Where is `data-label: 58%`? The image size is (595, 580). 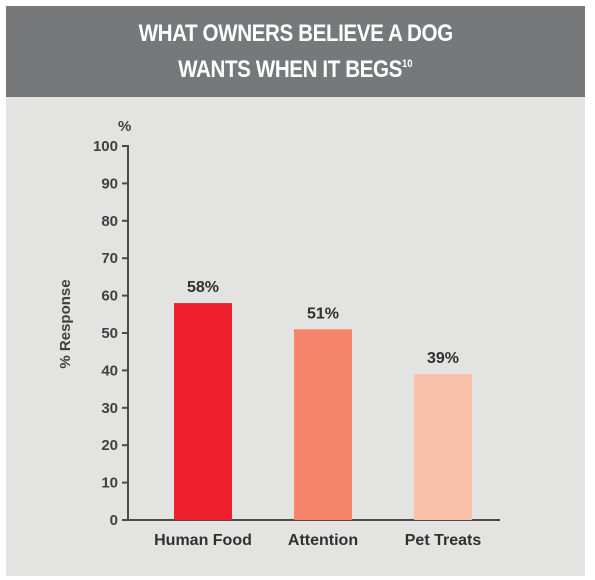 data-label: 58% is located at coordinates (203, 287).